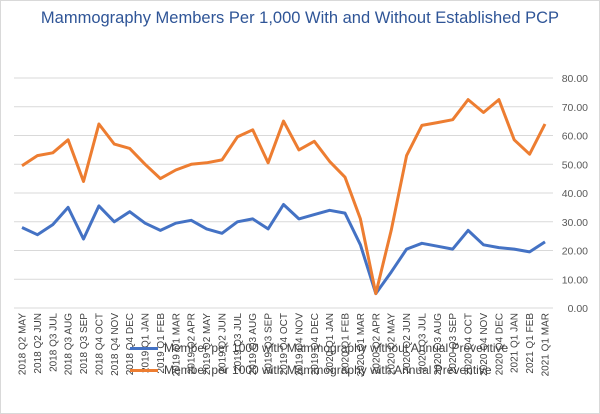 The width and height of the screenshot is (600, 414). What do you see at coordinates (130, 344) in the screenshot?
I see `x-tick-label: 2018 Q4 DEC` at bounding box center [130, 344].